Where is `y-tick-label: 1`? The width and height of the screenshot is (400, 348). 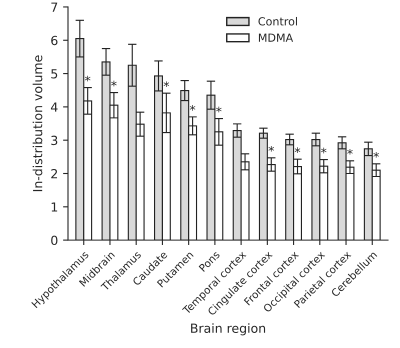
y-tick-label: 1 is located at coordinates (55, 207).